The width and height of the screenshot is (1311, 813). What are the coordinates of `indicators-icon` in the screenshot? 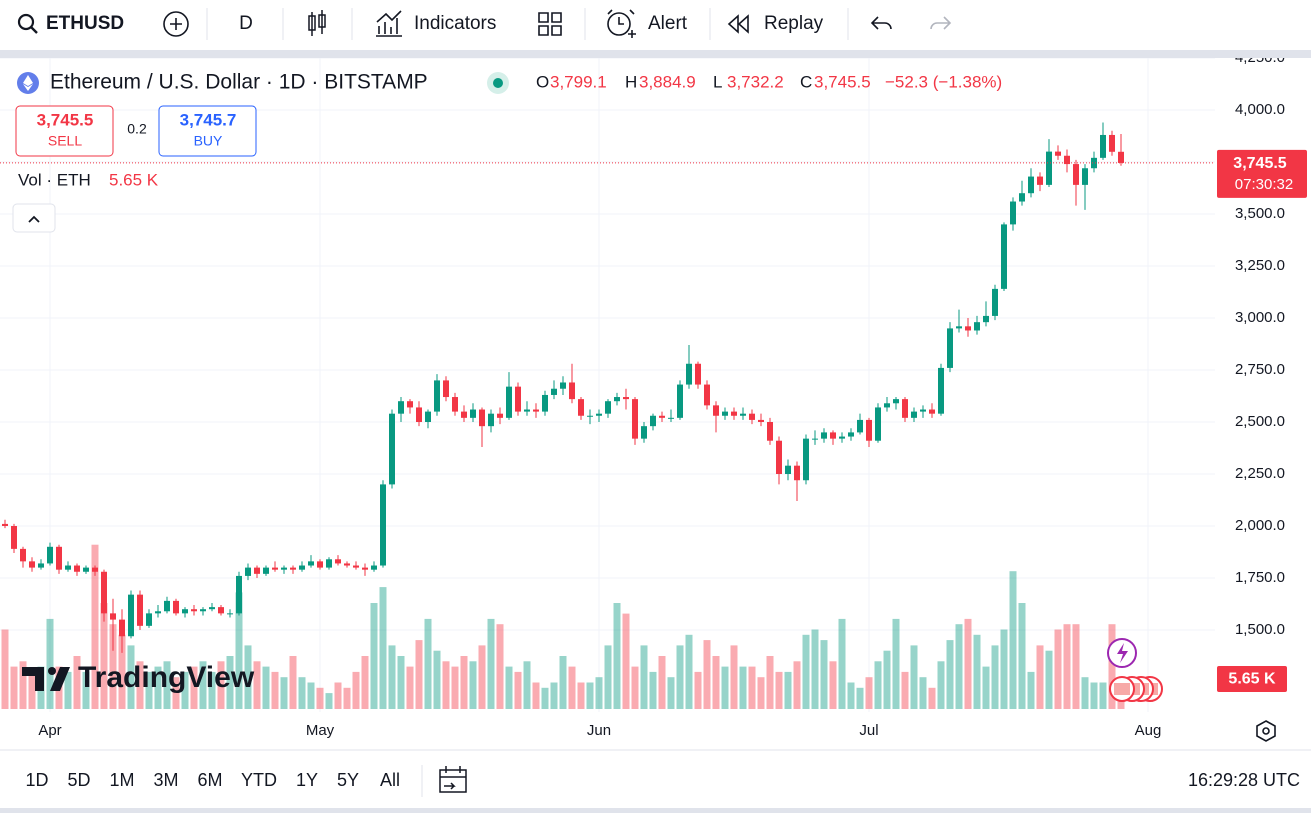 It's located at (389, 23).